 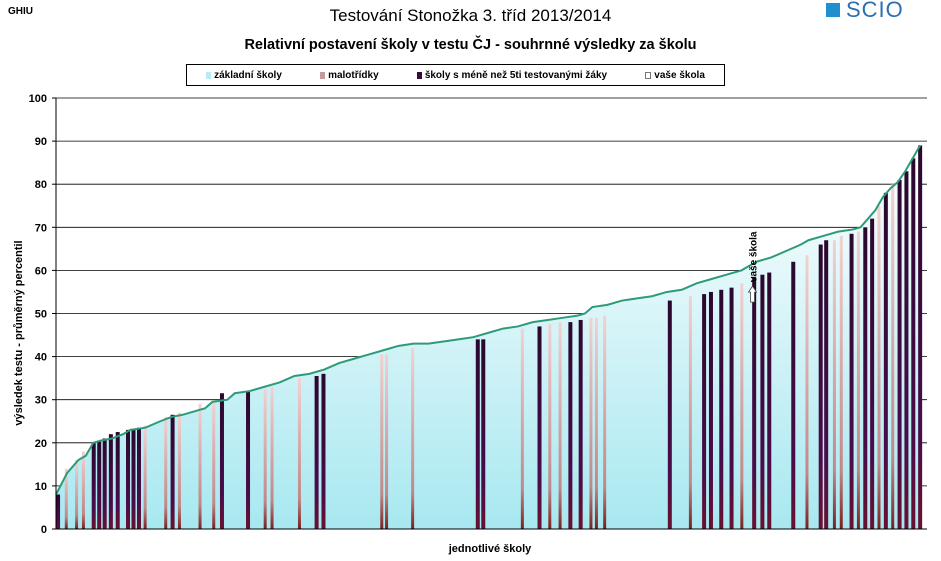 What do you see at coordinates (41, 444) in the screenshot?
I see `y-tick-label: 20` at bounding box center [41, 444].